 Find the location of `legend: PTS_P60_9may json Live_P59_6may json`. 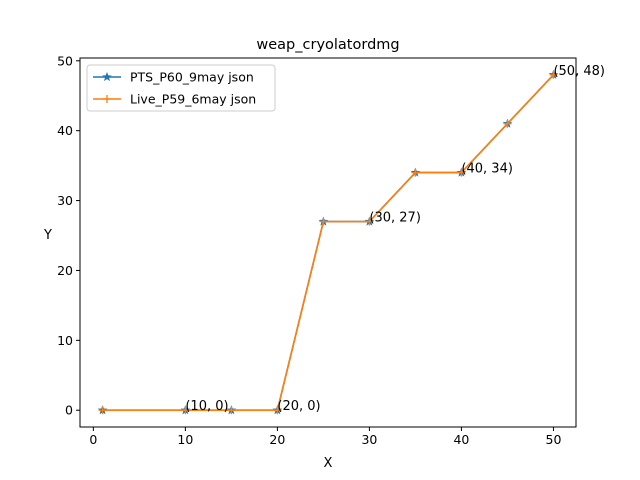

legend: PTS_P60_9may json Live_P59_6may json is located at coordinates (181, 88).